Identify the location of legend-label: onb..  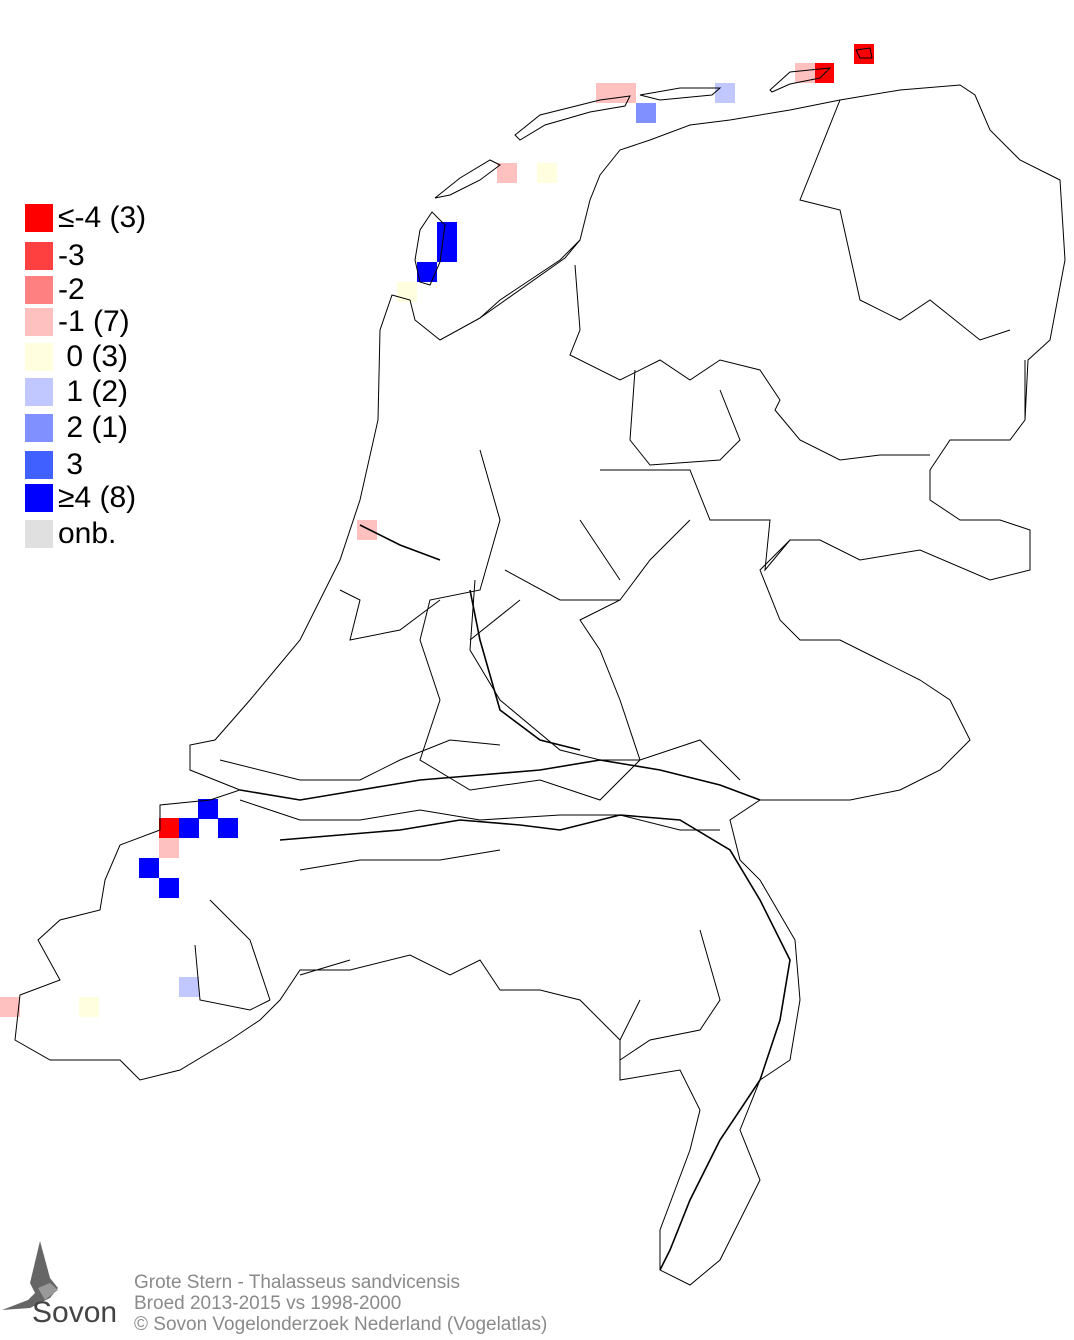
(87, 533).